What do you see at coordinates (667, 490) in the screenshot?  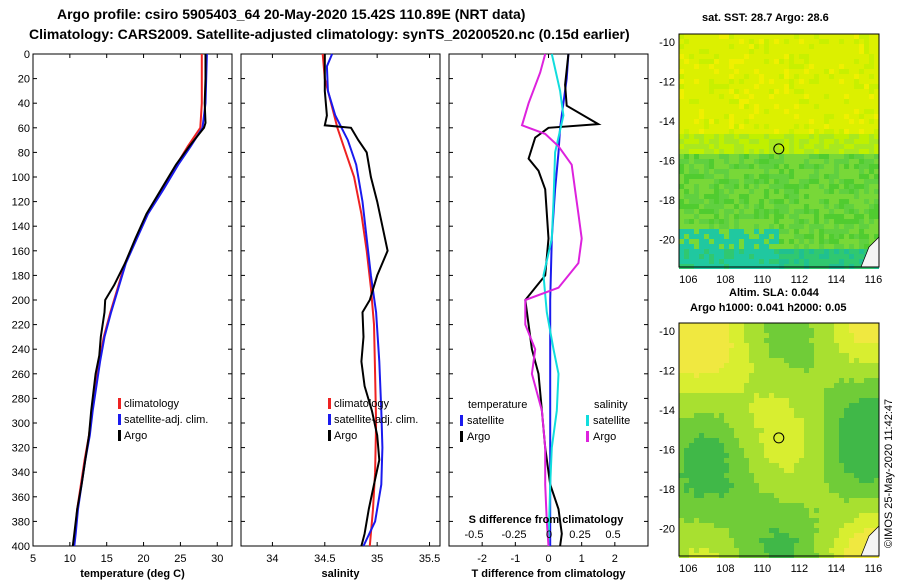 I see `sla-map-ytick-label: -18` at bounding box center [667, 490].